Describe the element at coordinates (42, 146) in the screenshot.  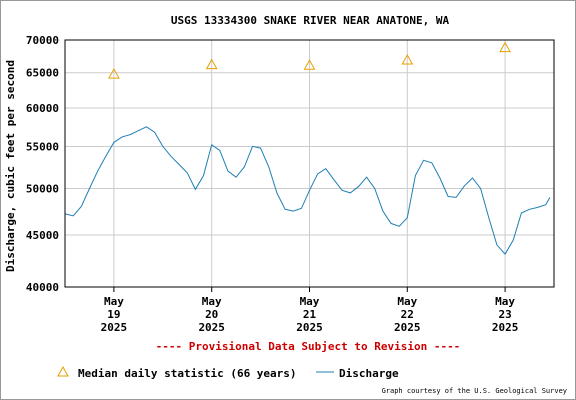
I see `y-tick-label: 55000` at that location.